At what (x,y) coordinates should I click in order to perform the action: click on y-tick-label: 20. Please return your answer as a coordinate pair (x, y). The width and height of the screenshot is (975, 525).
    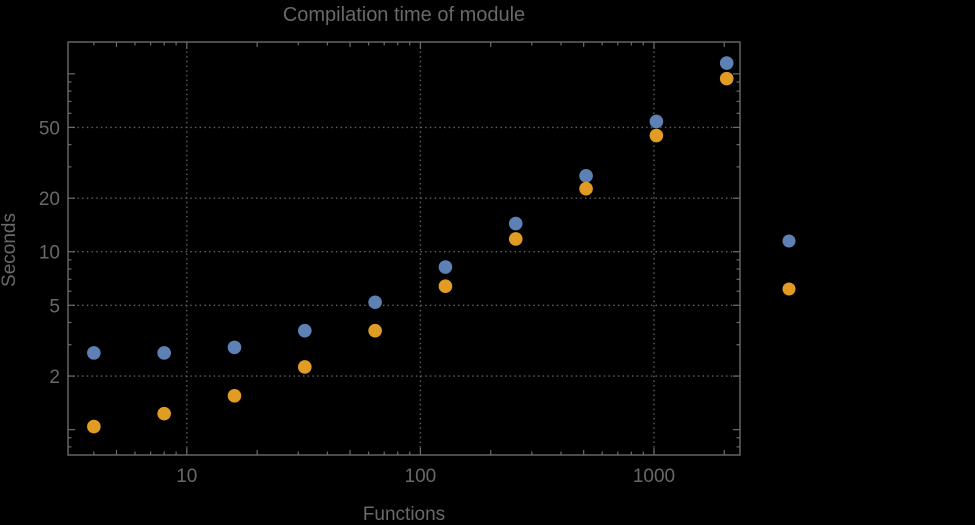
    Looking at the image, I should click on (49, 199).